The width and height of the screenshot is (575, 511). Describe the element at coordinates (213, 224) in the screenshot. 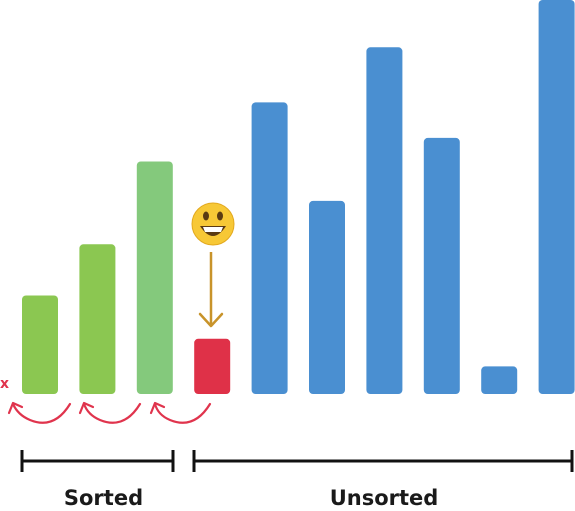

I see `grinning-face-icon` at that location.